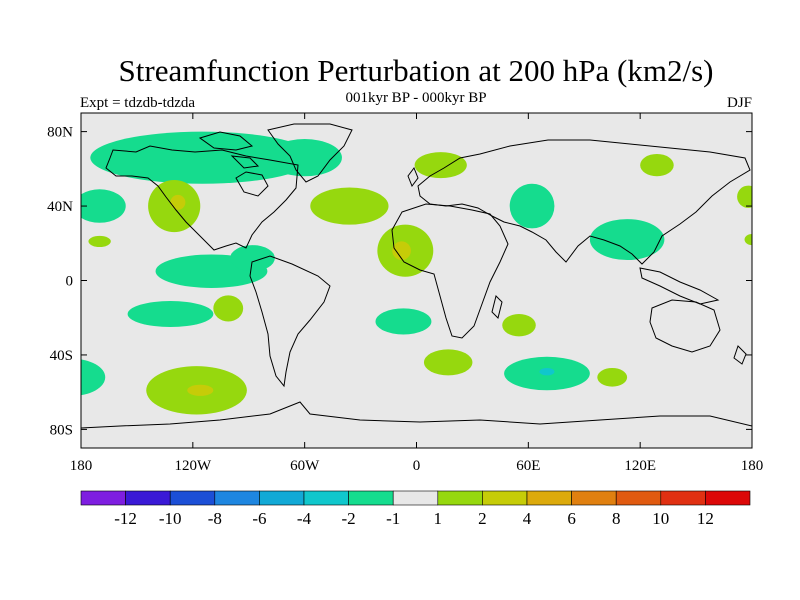 This screenshot has height=600, width=800. Describe the element at coordinates (440, 165) in the screenshot. I see `region-scandinavia-positive` at that location.